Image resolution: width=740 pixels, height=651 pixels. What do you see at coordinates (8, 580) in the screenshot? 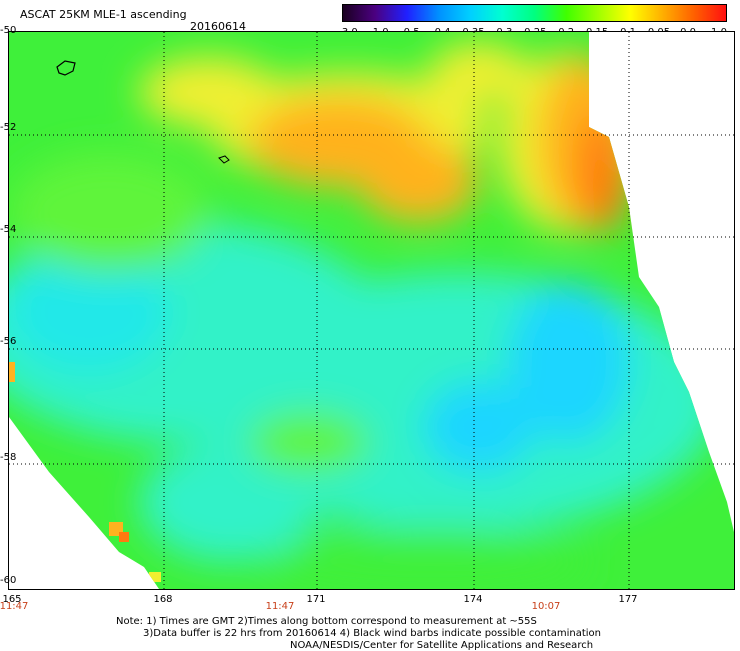
I see `latitude-label: -60` at bounding box center [8, 580].